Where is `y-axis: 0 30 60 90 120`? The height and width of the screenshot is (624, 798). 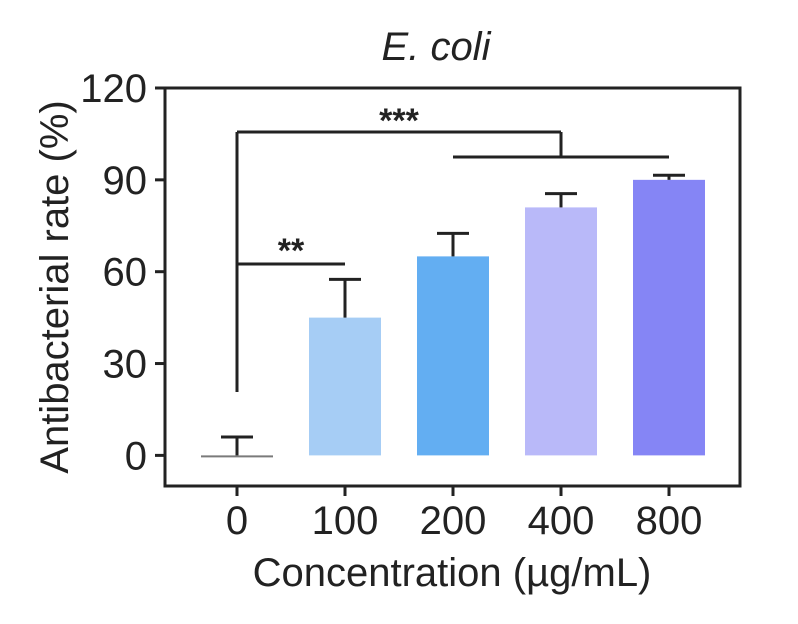 y-axis: 0 30 60 90 120 is located at coordinates (122, 272).